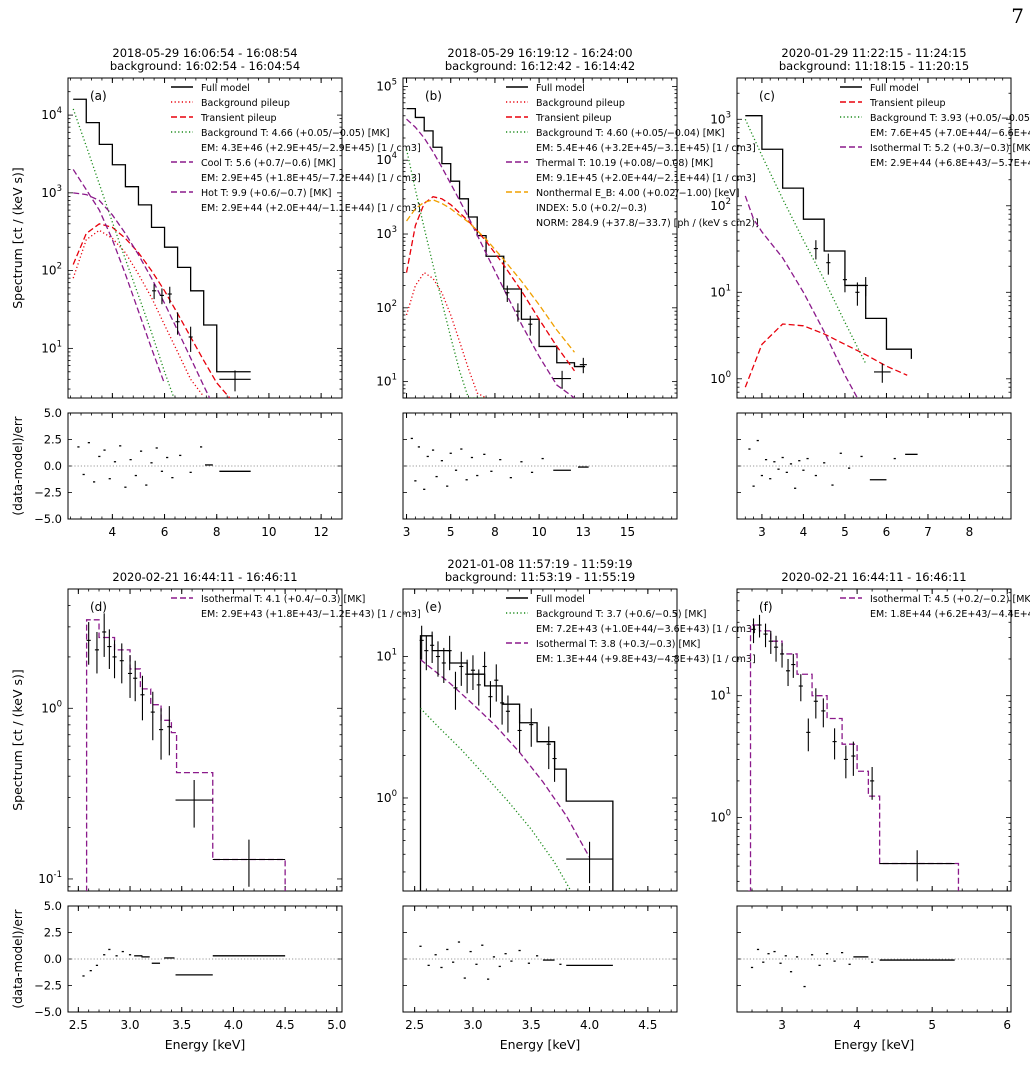  Describe the element at coordinates (950, 148) in the screenshot. I see `legend-entry: Isothermal T: 5.2 (+0.3/−0.3) [MK]` at that location.